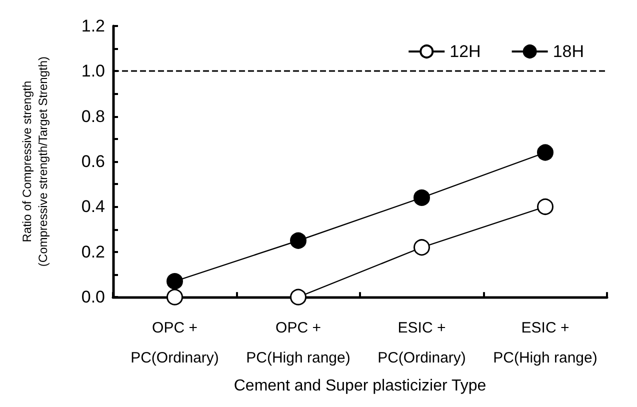 Image resolution: width=637 pixels, height=407 pixels. I want to click on x-tick-label: OPC + PC(Ordinary), so click(174, 343).